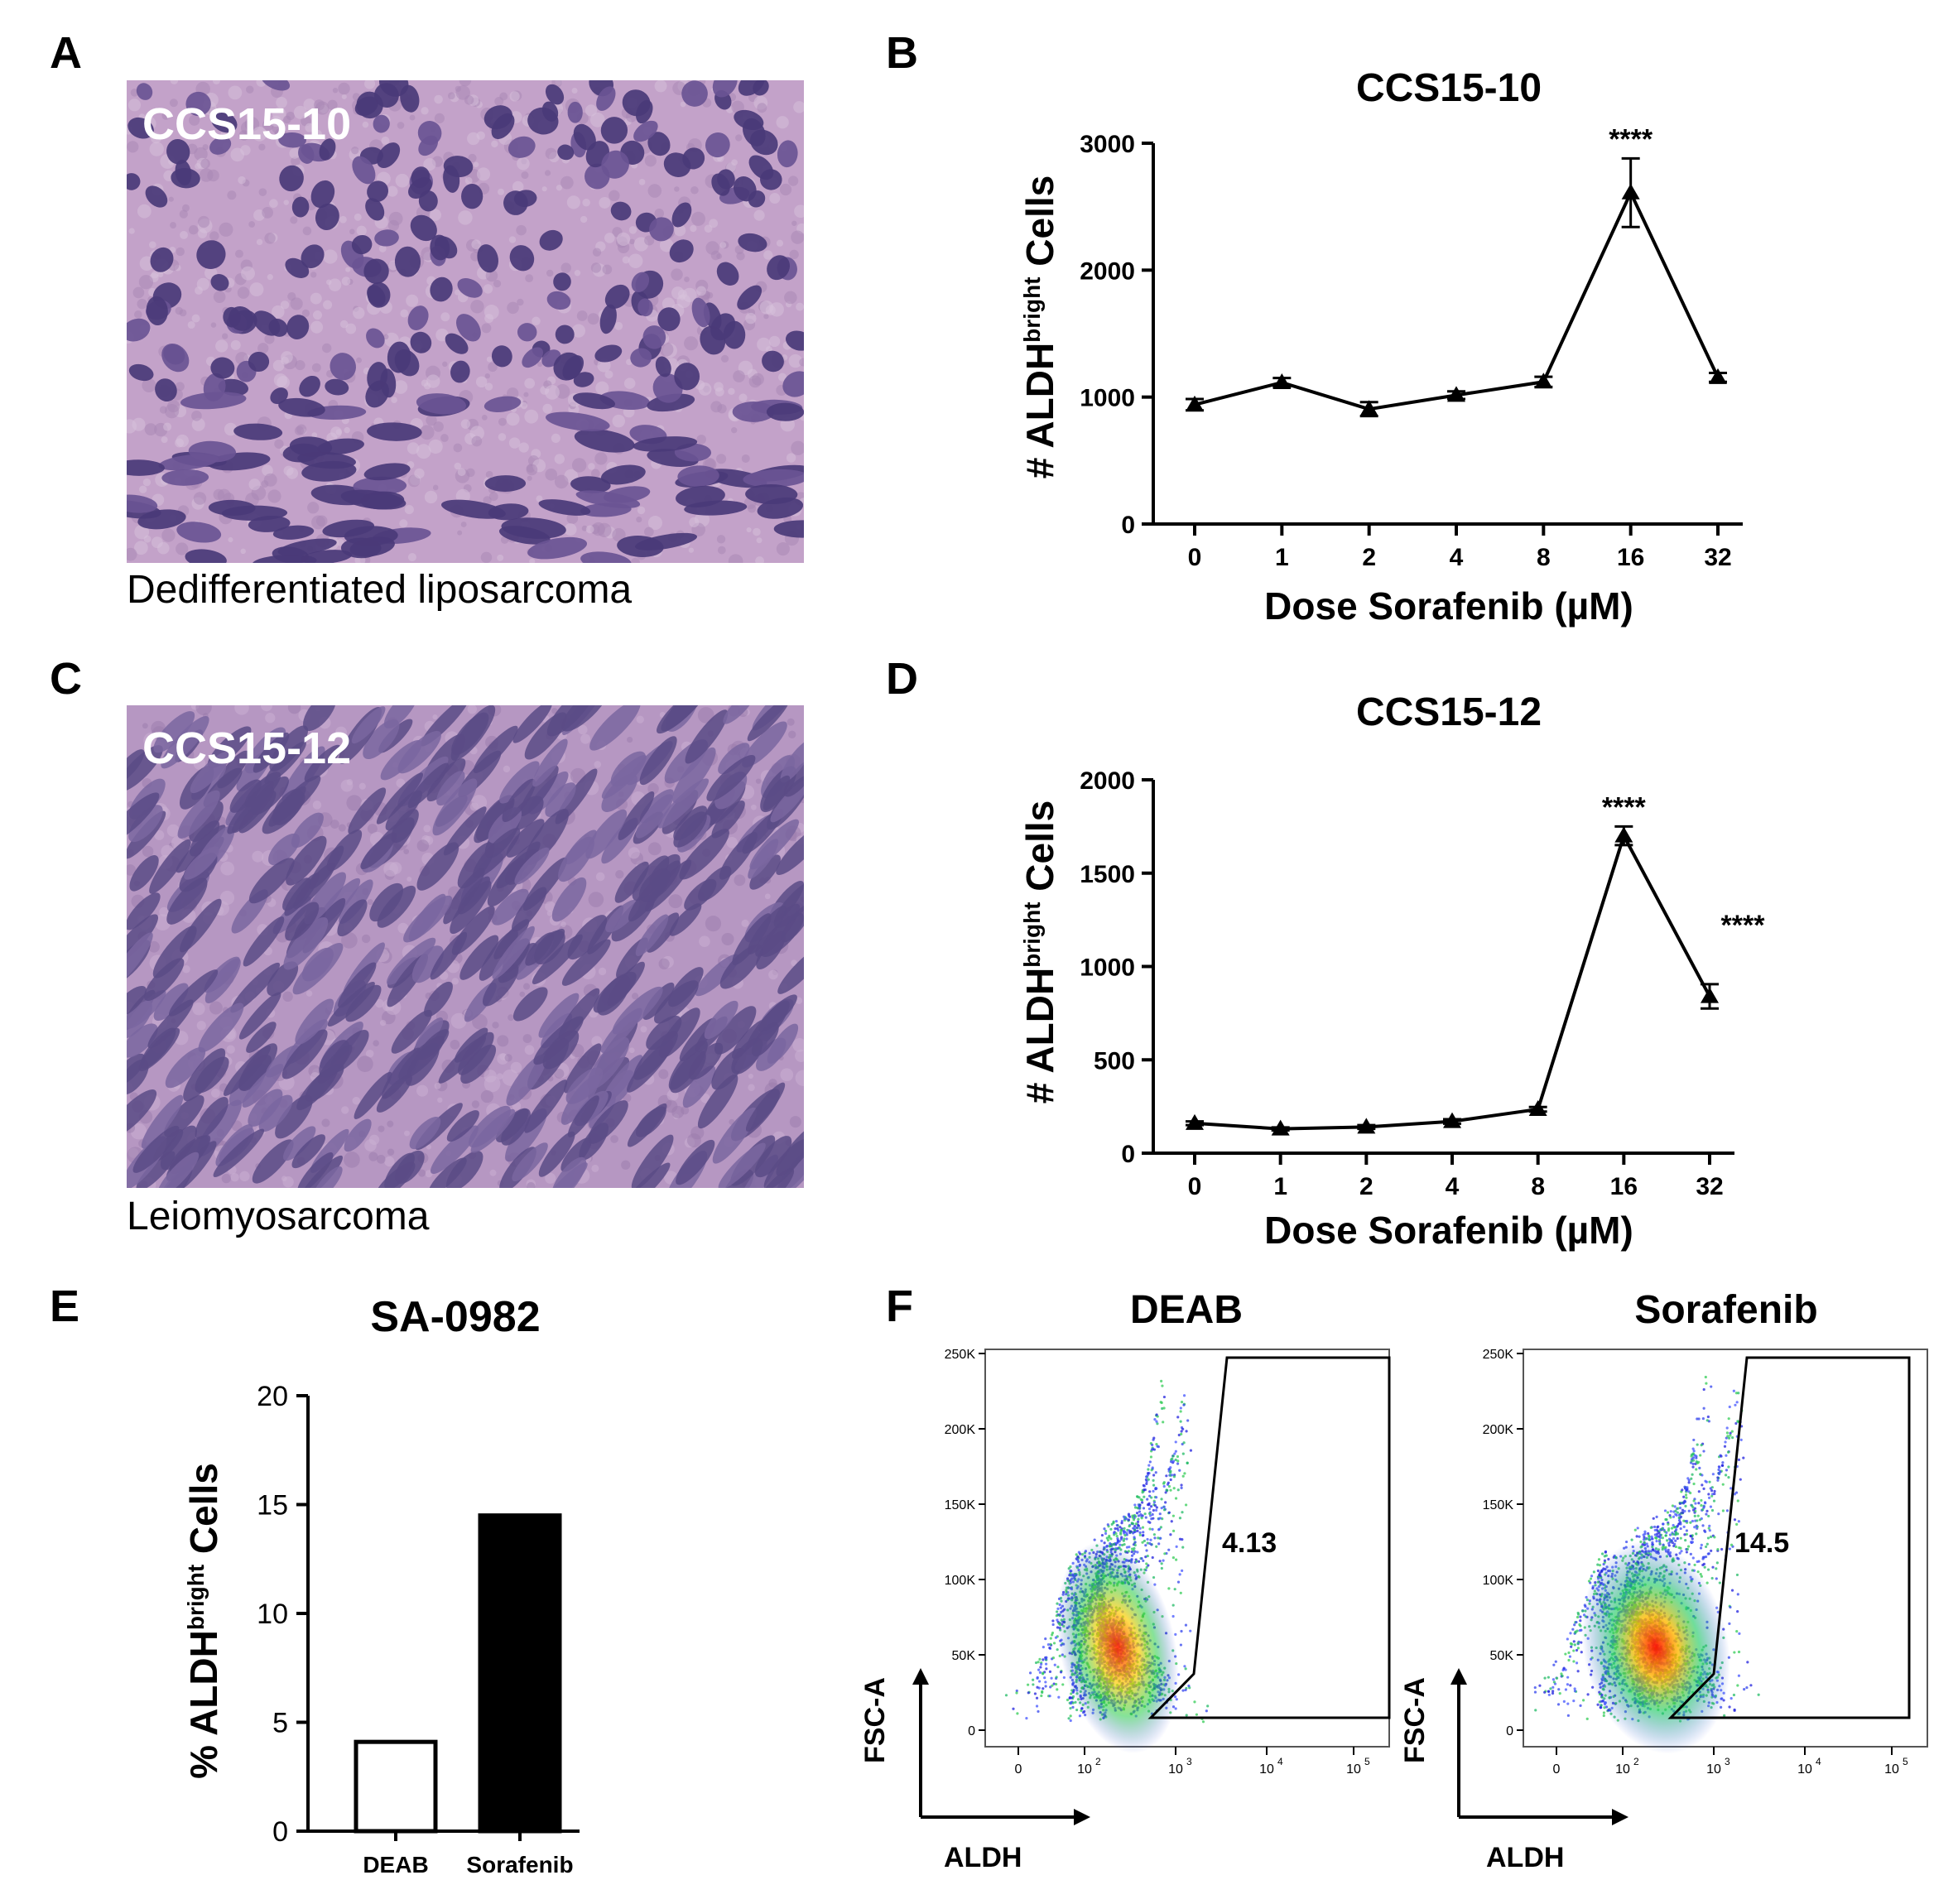  What do you see at coordinates (1032, 310) in the screenshot?
I see `chart-b-ylabel-sup: bright` at bounding box center [1032, 310].